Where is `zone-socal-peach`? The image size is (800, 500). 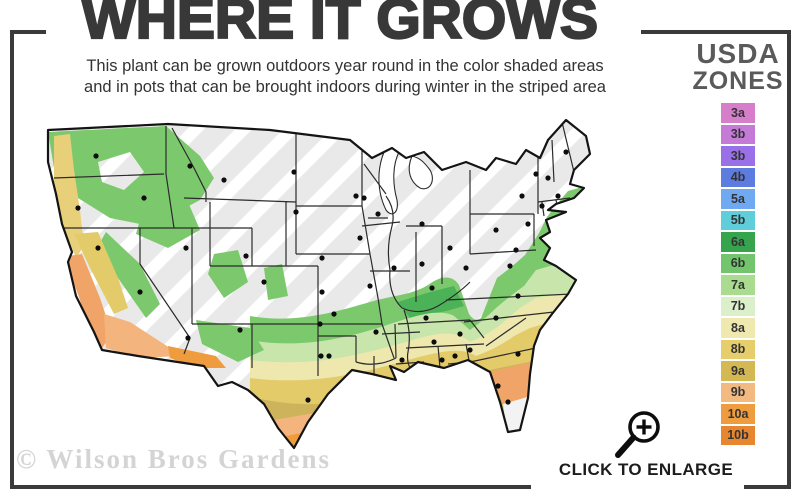
zone-socal-peach is located at coordinates (142, 336).